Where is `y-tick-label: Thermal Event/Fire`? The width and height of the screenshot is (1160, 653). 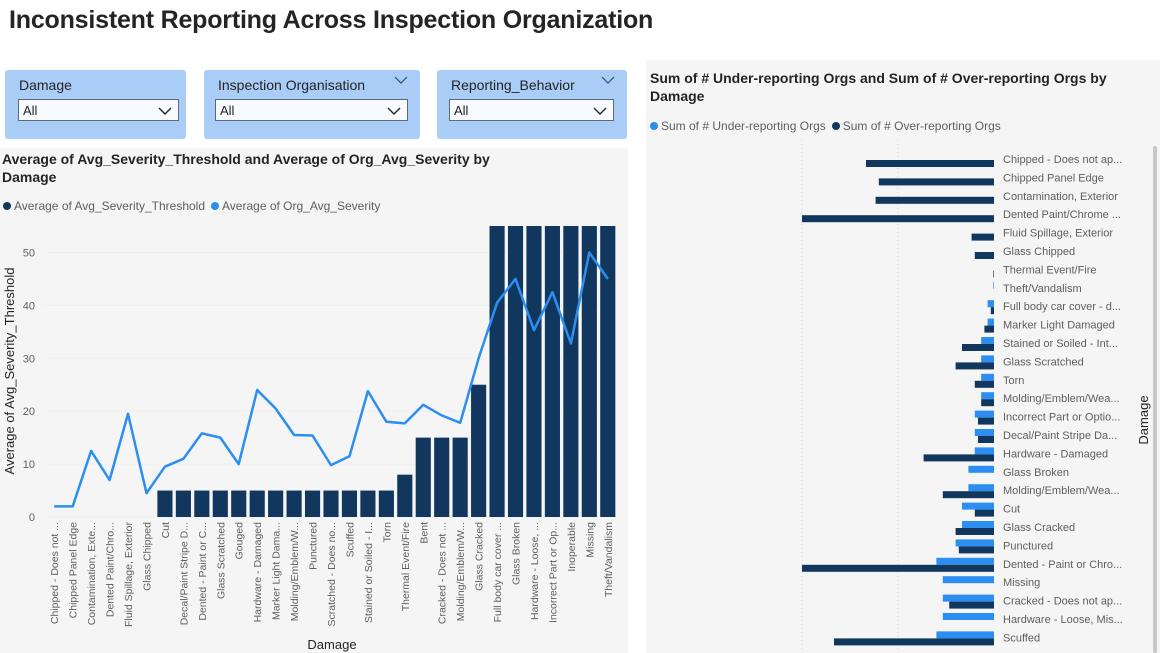 y-tick-label: Thermal Event/Fire is located at coordinates (1050, 270).